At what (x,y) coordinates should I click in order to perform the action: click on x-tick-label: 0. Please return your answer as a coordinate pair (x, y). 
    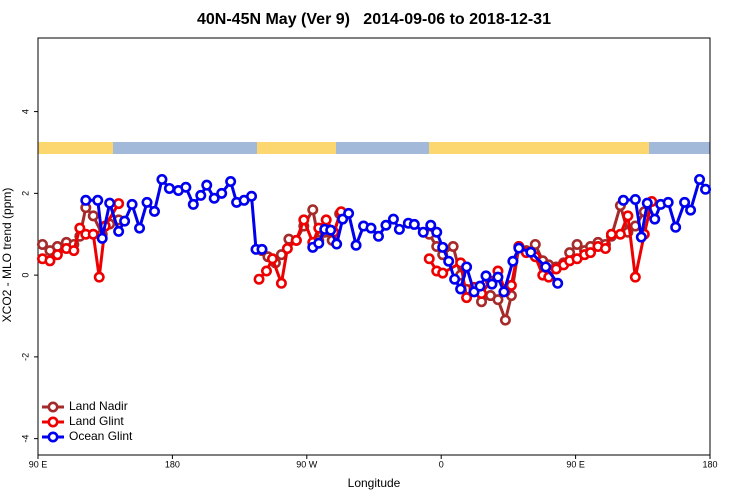
    Looking at the image, I should click on (441, 464).